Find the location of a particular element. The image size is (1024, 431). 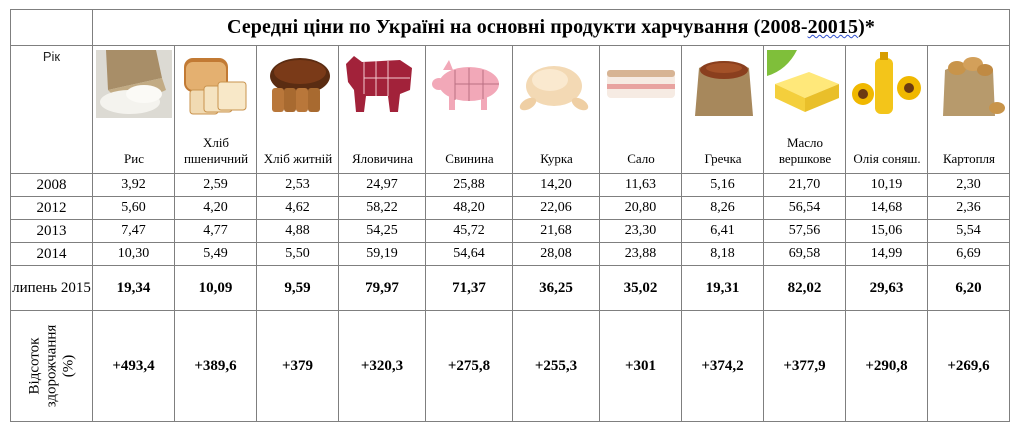

product-header-rye-bread: Хліб житній is located at coordinates (297, 109).